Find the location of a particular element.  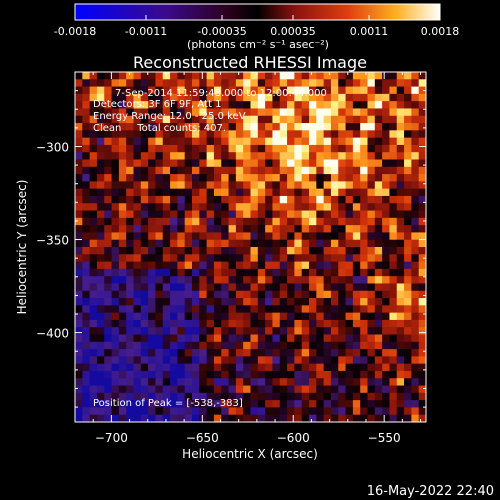

y-tick-label: −300 is located at coordinates (52, 147).